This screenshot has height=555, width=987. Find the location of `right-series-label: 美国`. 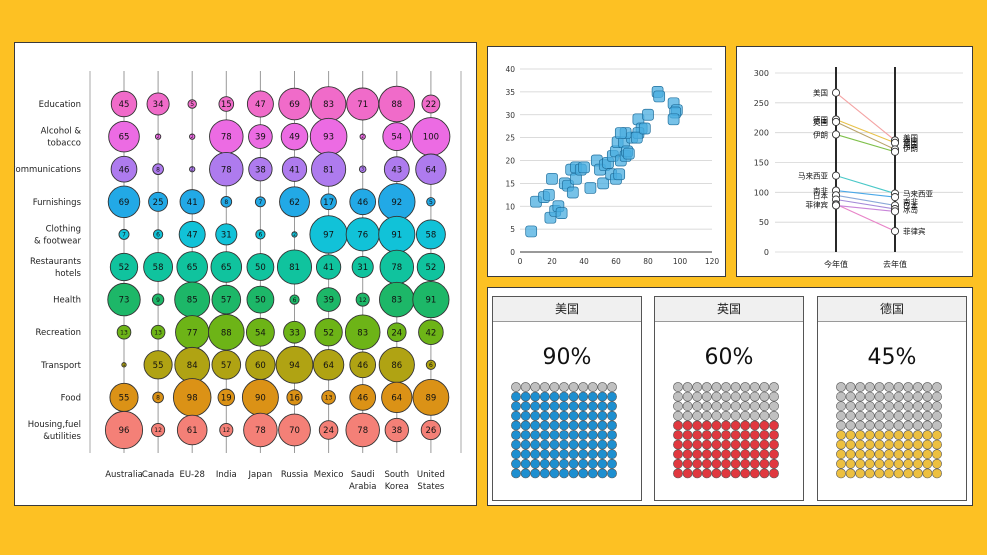

right-series-label: 美国 is located at coordinates (910, 137).